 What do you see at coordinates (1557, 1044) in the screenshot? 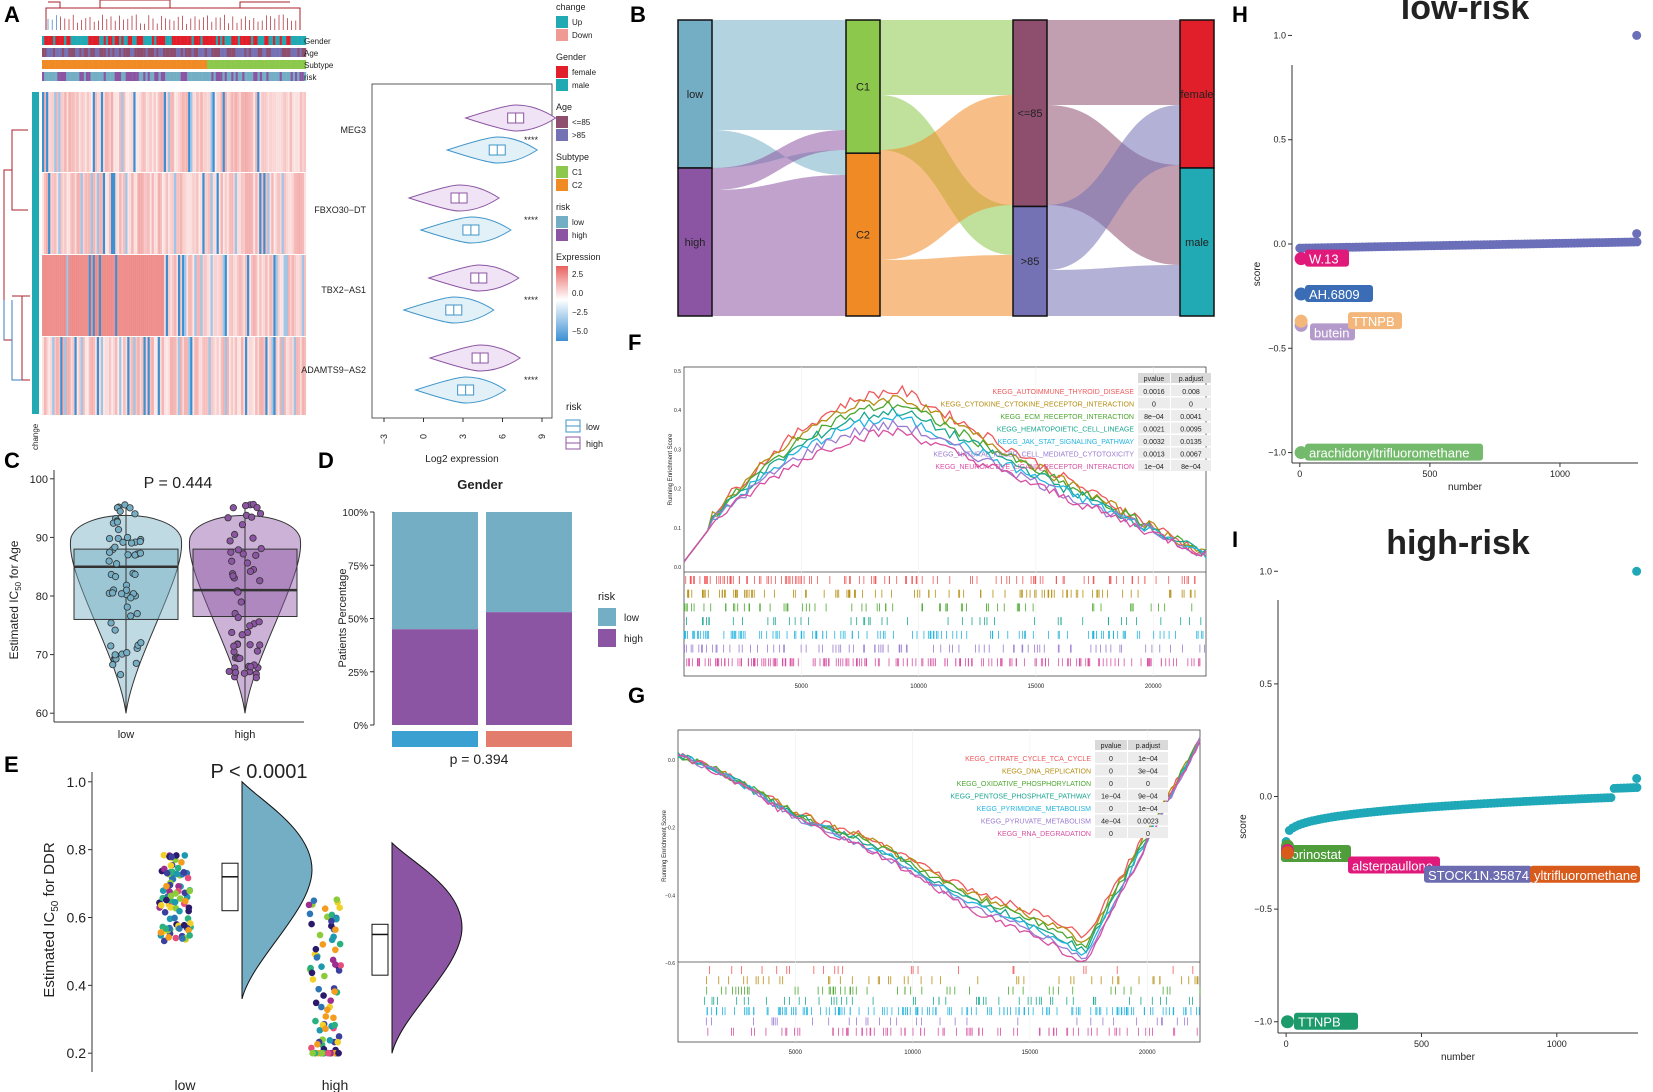
I see `x-tick-label: 1000` at bounding box center [1557, 1044].